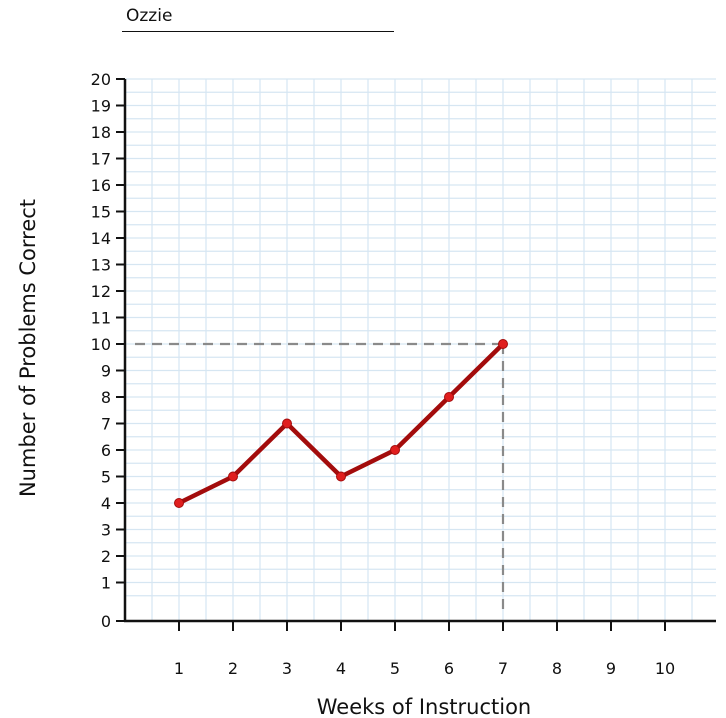 The image size is (726, 718). I want to click on y-tick-label: 12, so click(101, 291).